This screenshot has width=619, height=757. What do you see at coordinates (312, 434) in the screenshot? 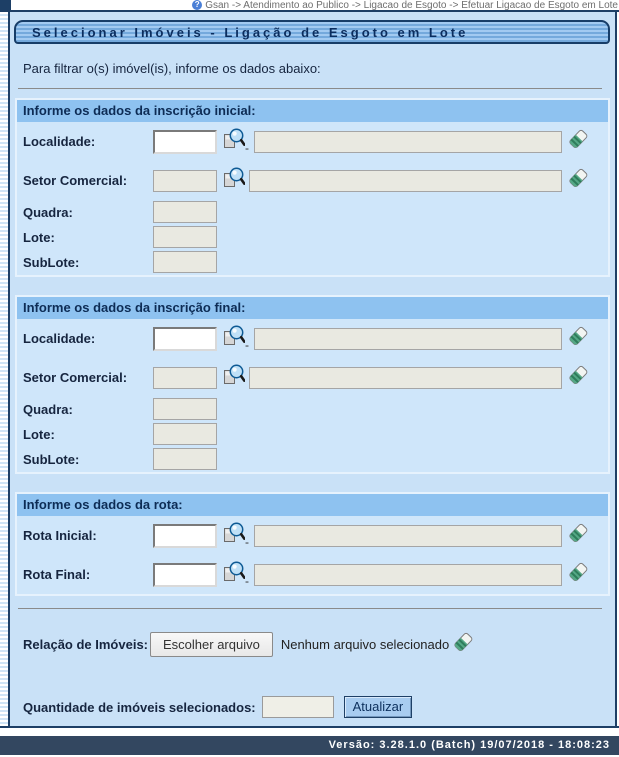
I see `row-lote-final: Lote:` at bounding box center [312, 434].